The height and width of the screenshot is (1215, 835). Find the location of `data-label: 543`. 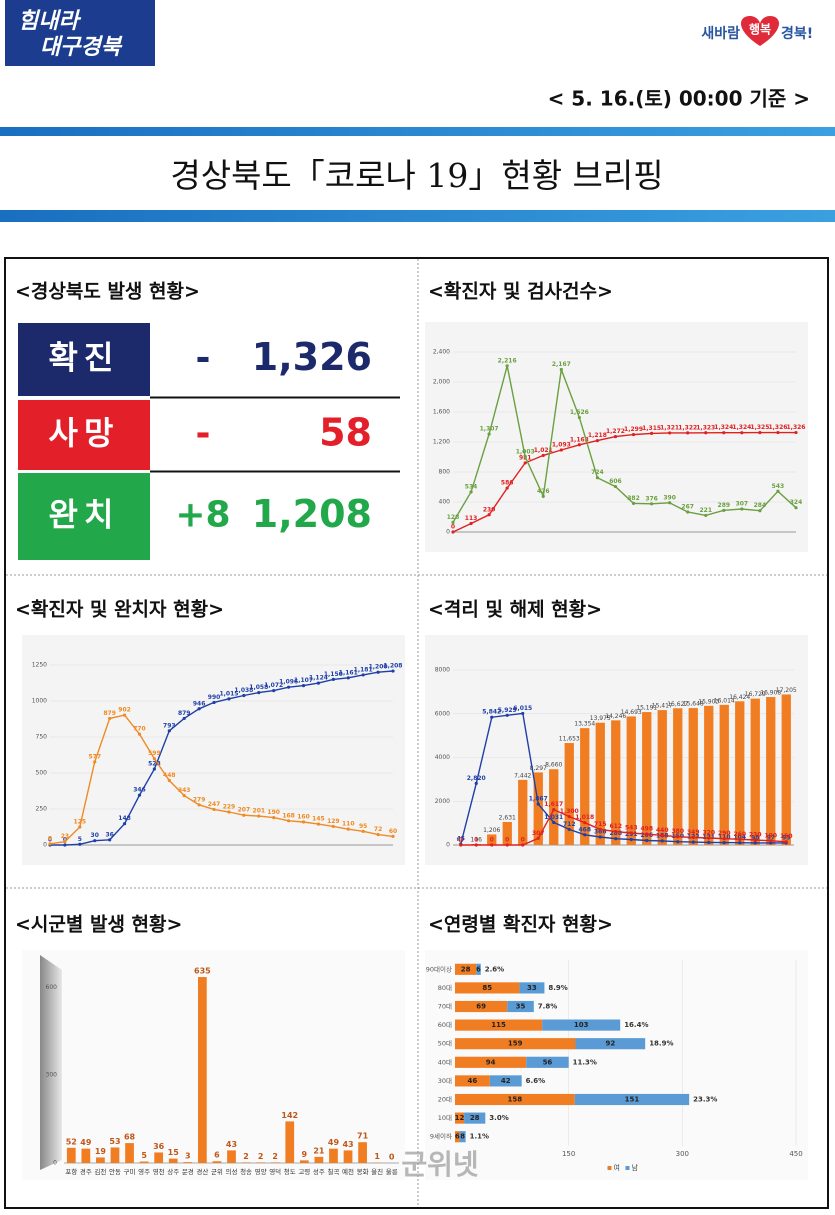

data-label: 543 is located at coordinates (631, 828).